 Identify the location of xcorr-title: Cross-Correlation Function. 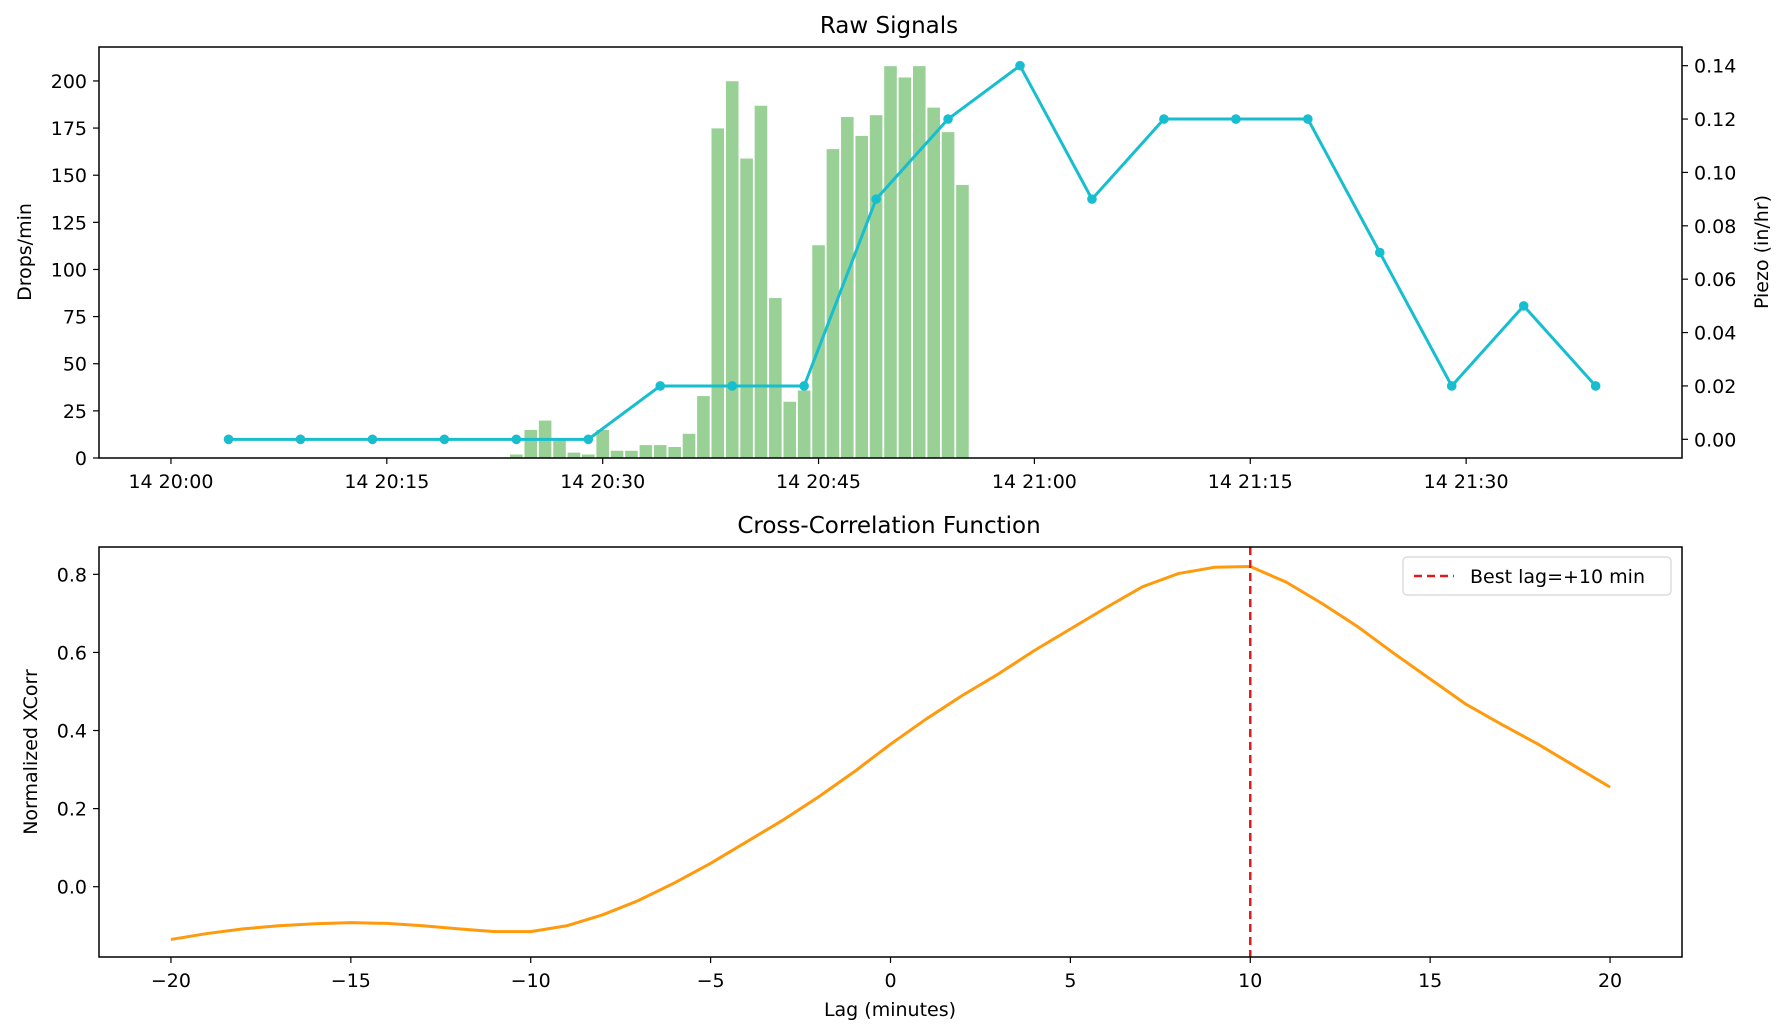
(888, 526).